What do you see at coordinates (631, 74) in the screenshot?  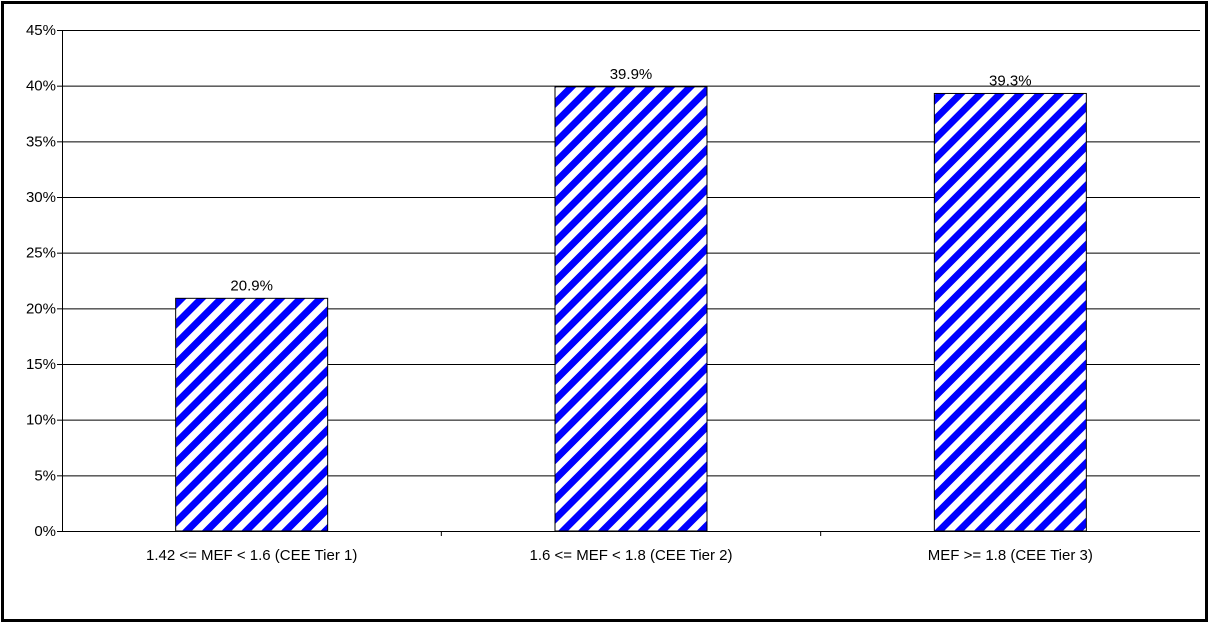 I see `data-label: 39.9%` at bounding box center [631, 74].